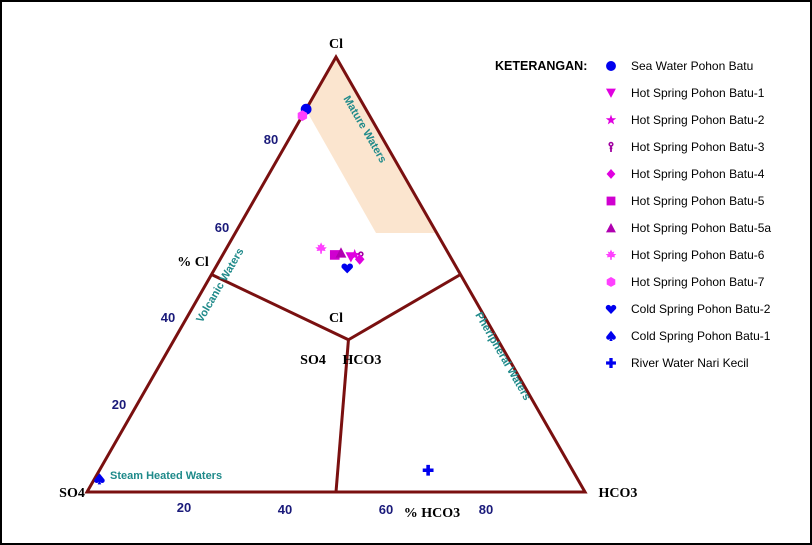  I want to click on legend-item: Hot Spring Pohon Batu-4, so click(703, 174).